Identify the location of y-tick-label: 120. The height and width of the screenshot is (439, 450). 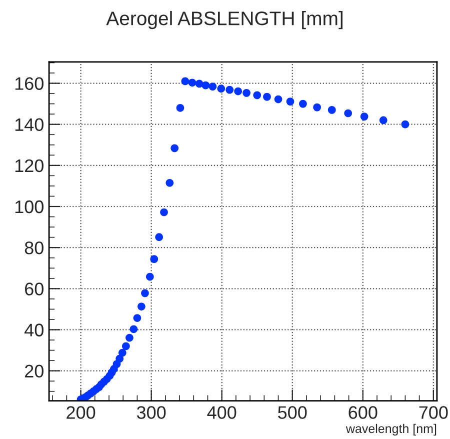
(29, 165).